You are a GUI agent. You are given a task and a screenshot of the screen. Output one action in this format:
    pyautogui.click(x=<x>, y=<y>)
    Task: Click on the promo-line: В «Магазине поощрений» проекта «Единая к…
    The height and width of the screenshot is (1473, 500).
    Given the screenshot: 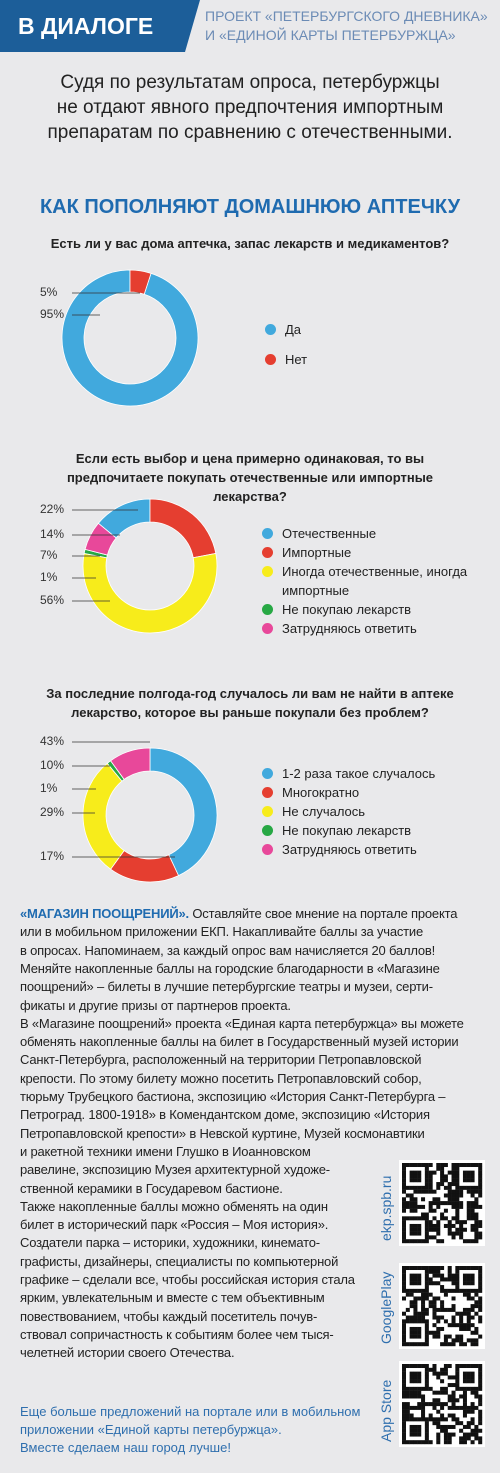 What is the action you would take?
    pyautogui.click(x=242, y=1023)
    